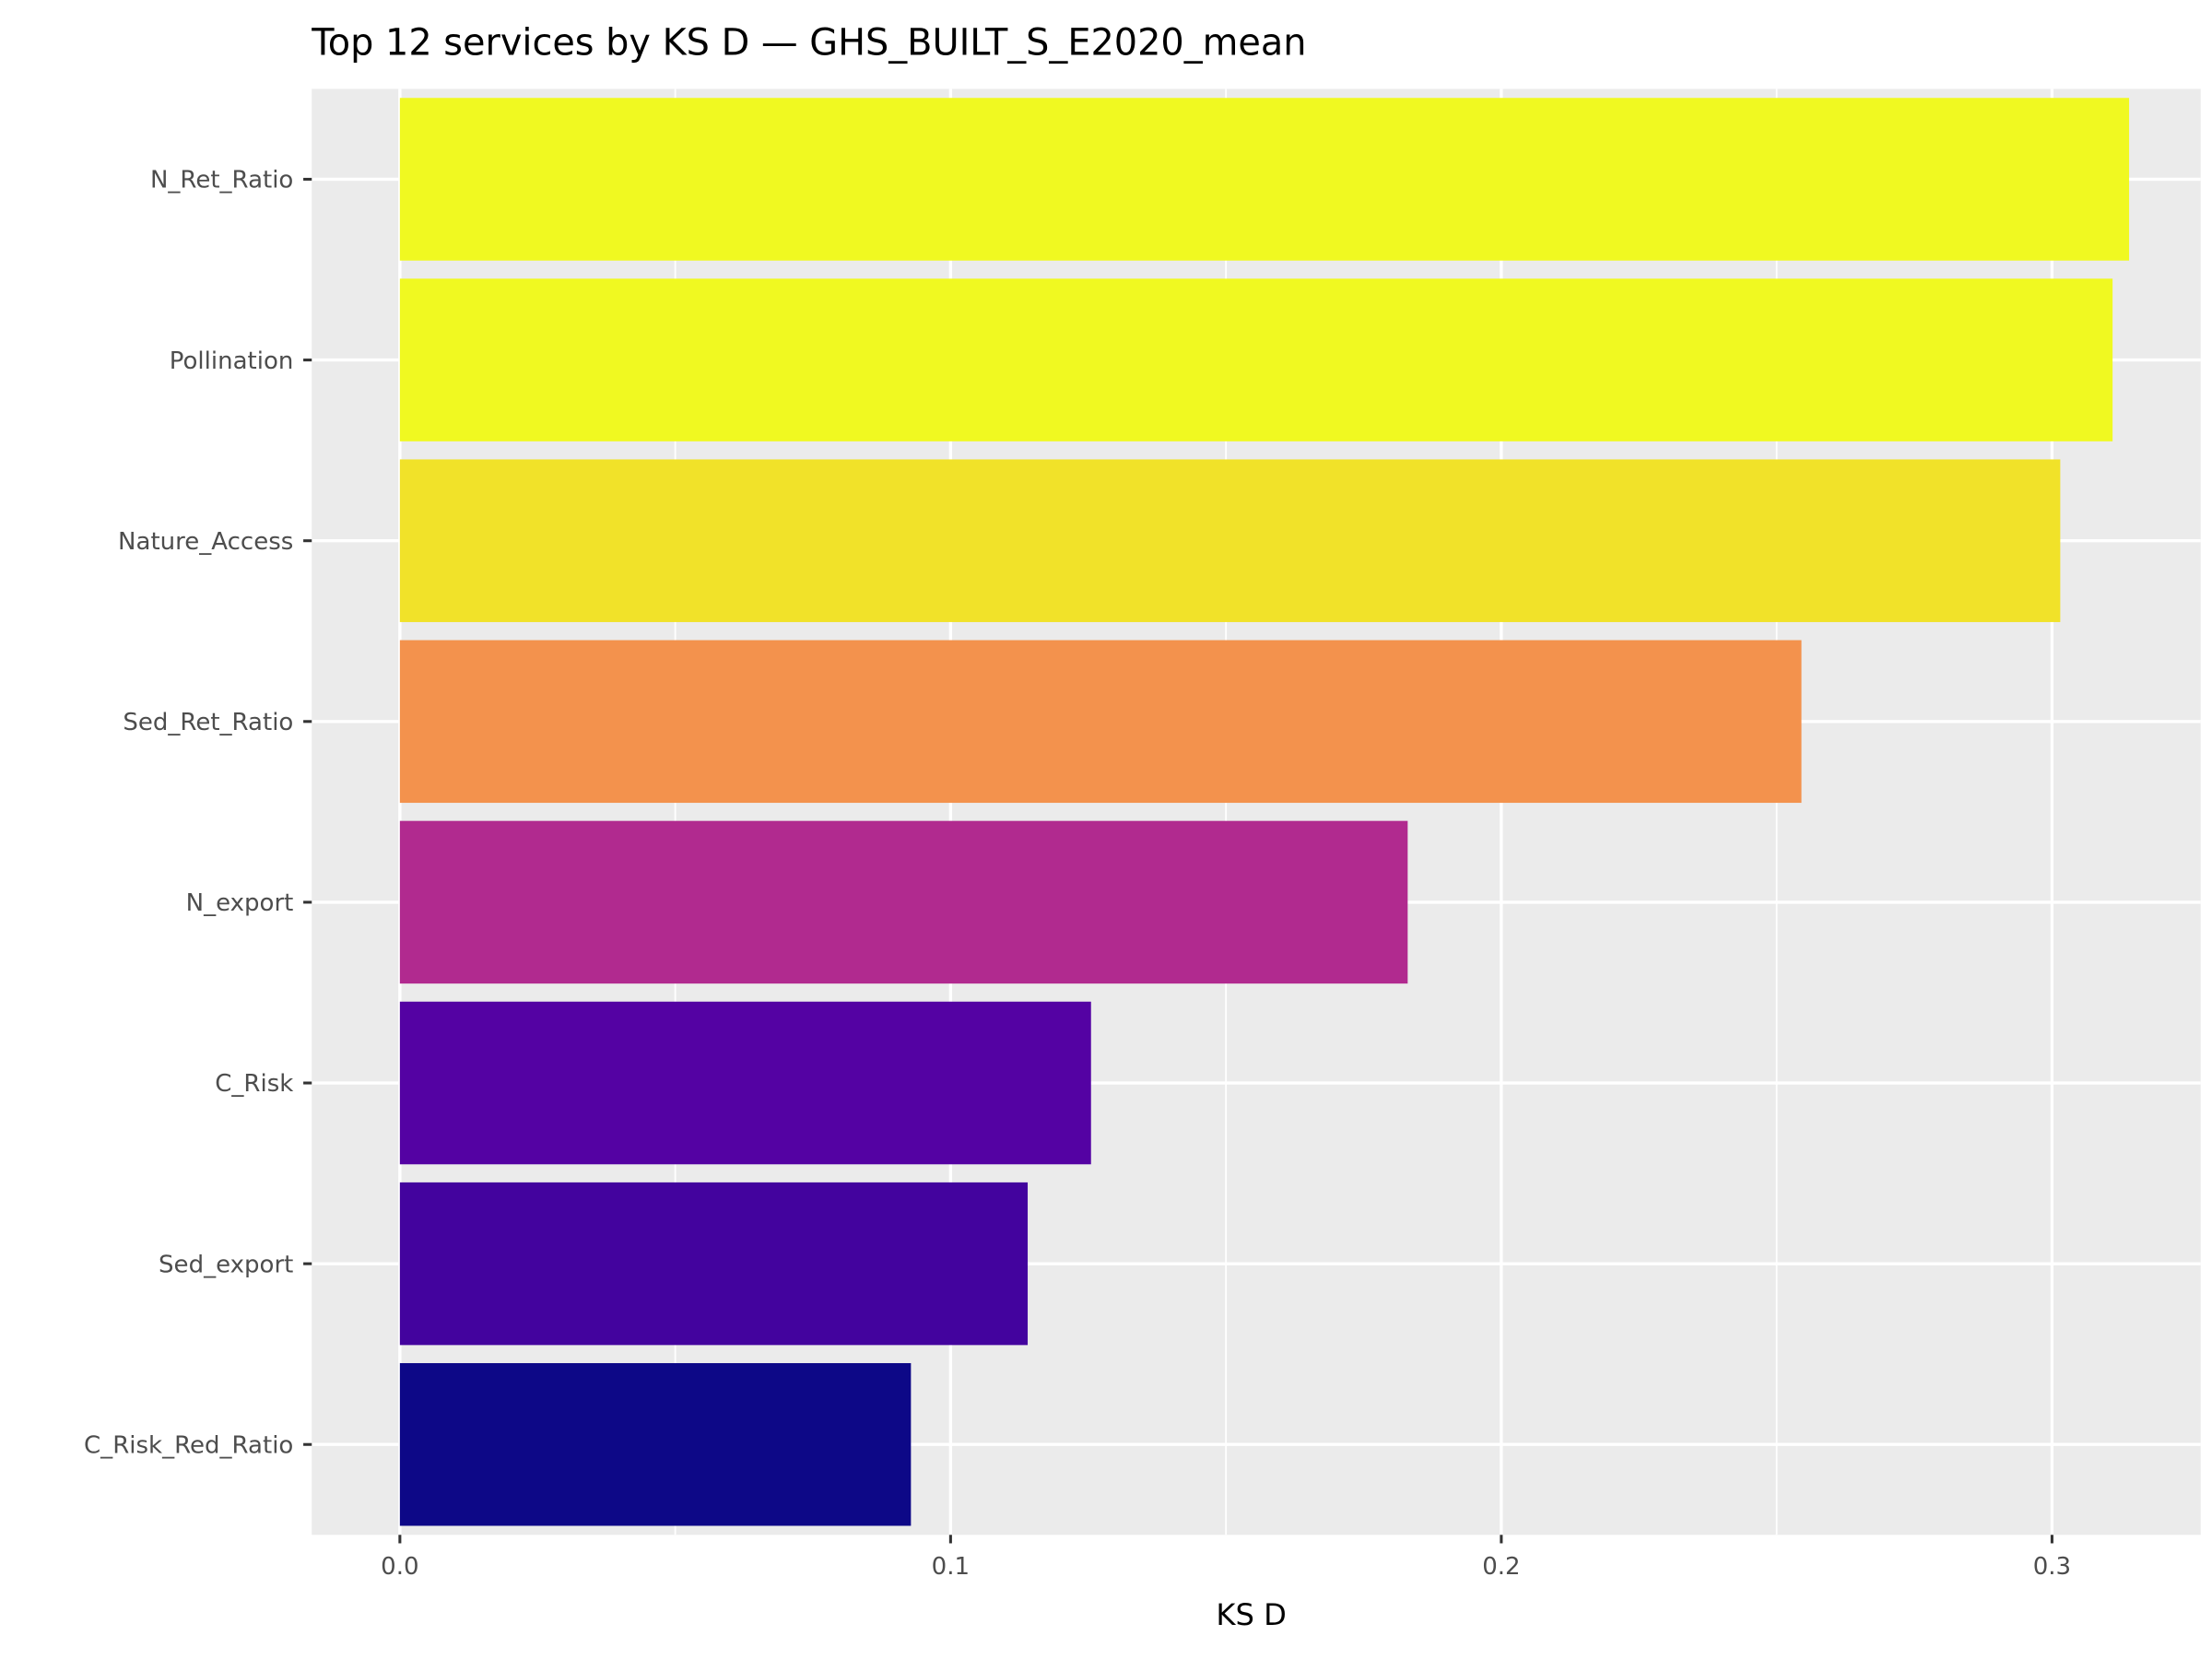  I want to click on y-tick-label: N_export, so click(240, 903).